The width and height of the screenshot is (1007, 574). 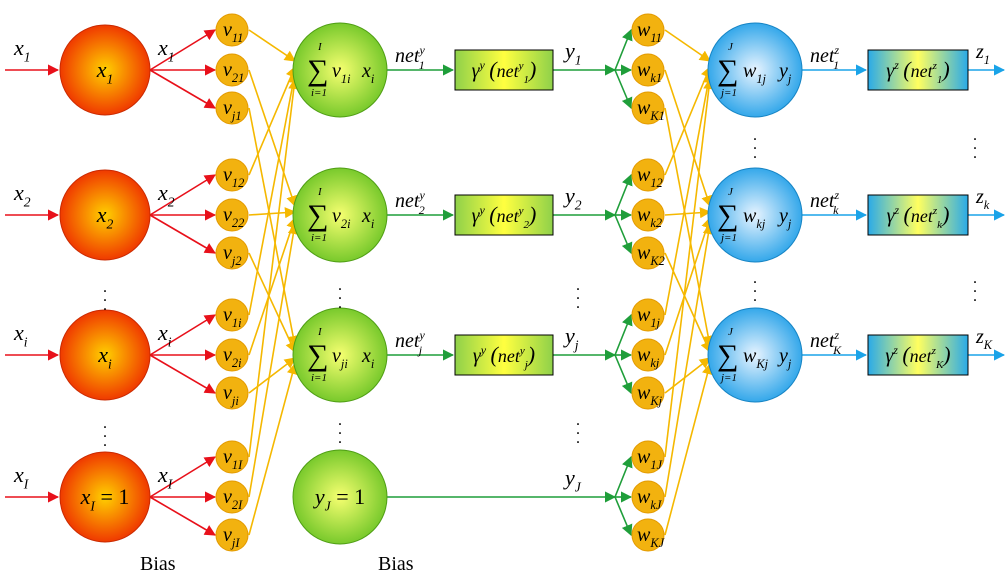 What do you see at coordinates (572, 53) in the screenshot?
I see `hidden-output-label: y1` at bounding box center [572, 53].